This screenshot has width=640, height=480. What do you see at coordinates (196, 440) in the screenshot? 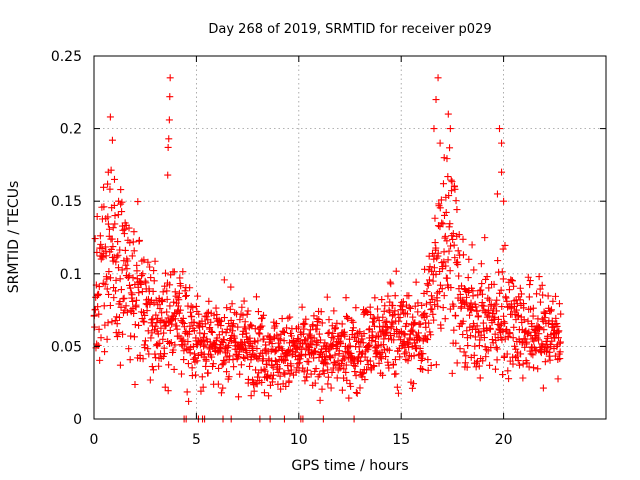
I see `x-tick-label: 5` at bounding box center [196, 440].